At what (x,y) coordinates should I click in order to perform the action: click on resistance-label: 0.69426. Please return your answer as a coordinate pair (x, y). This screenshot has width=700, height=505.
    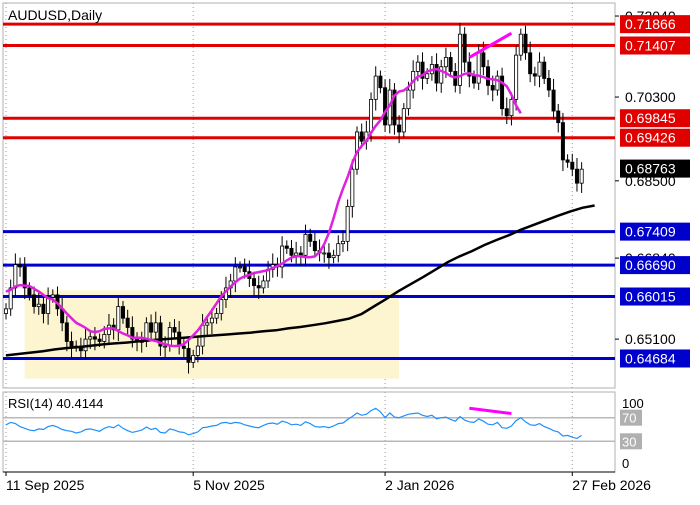
    Looking at the image, I should click on (650, 138).